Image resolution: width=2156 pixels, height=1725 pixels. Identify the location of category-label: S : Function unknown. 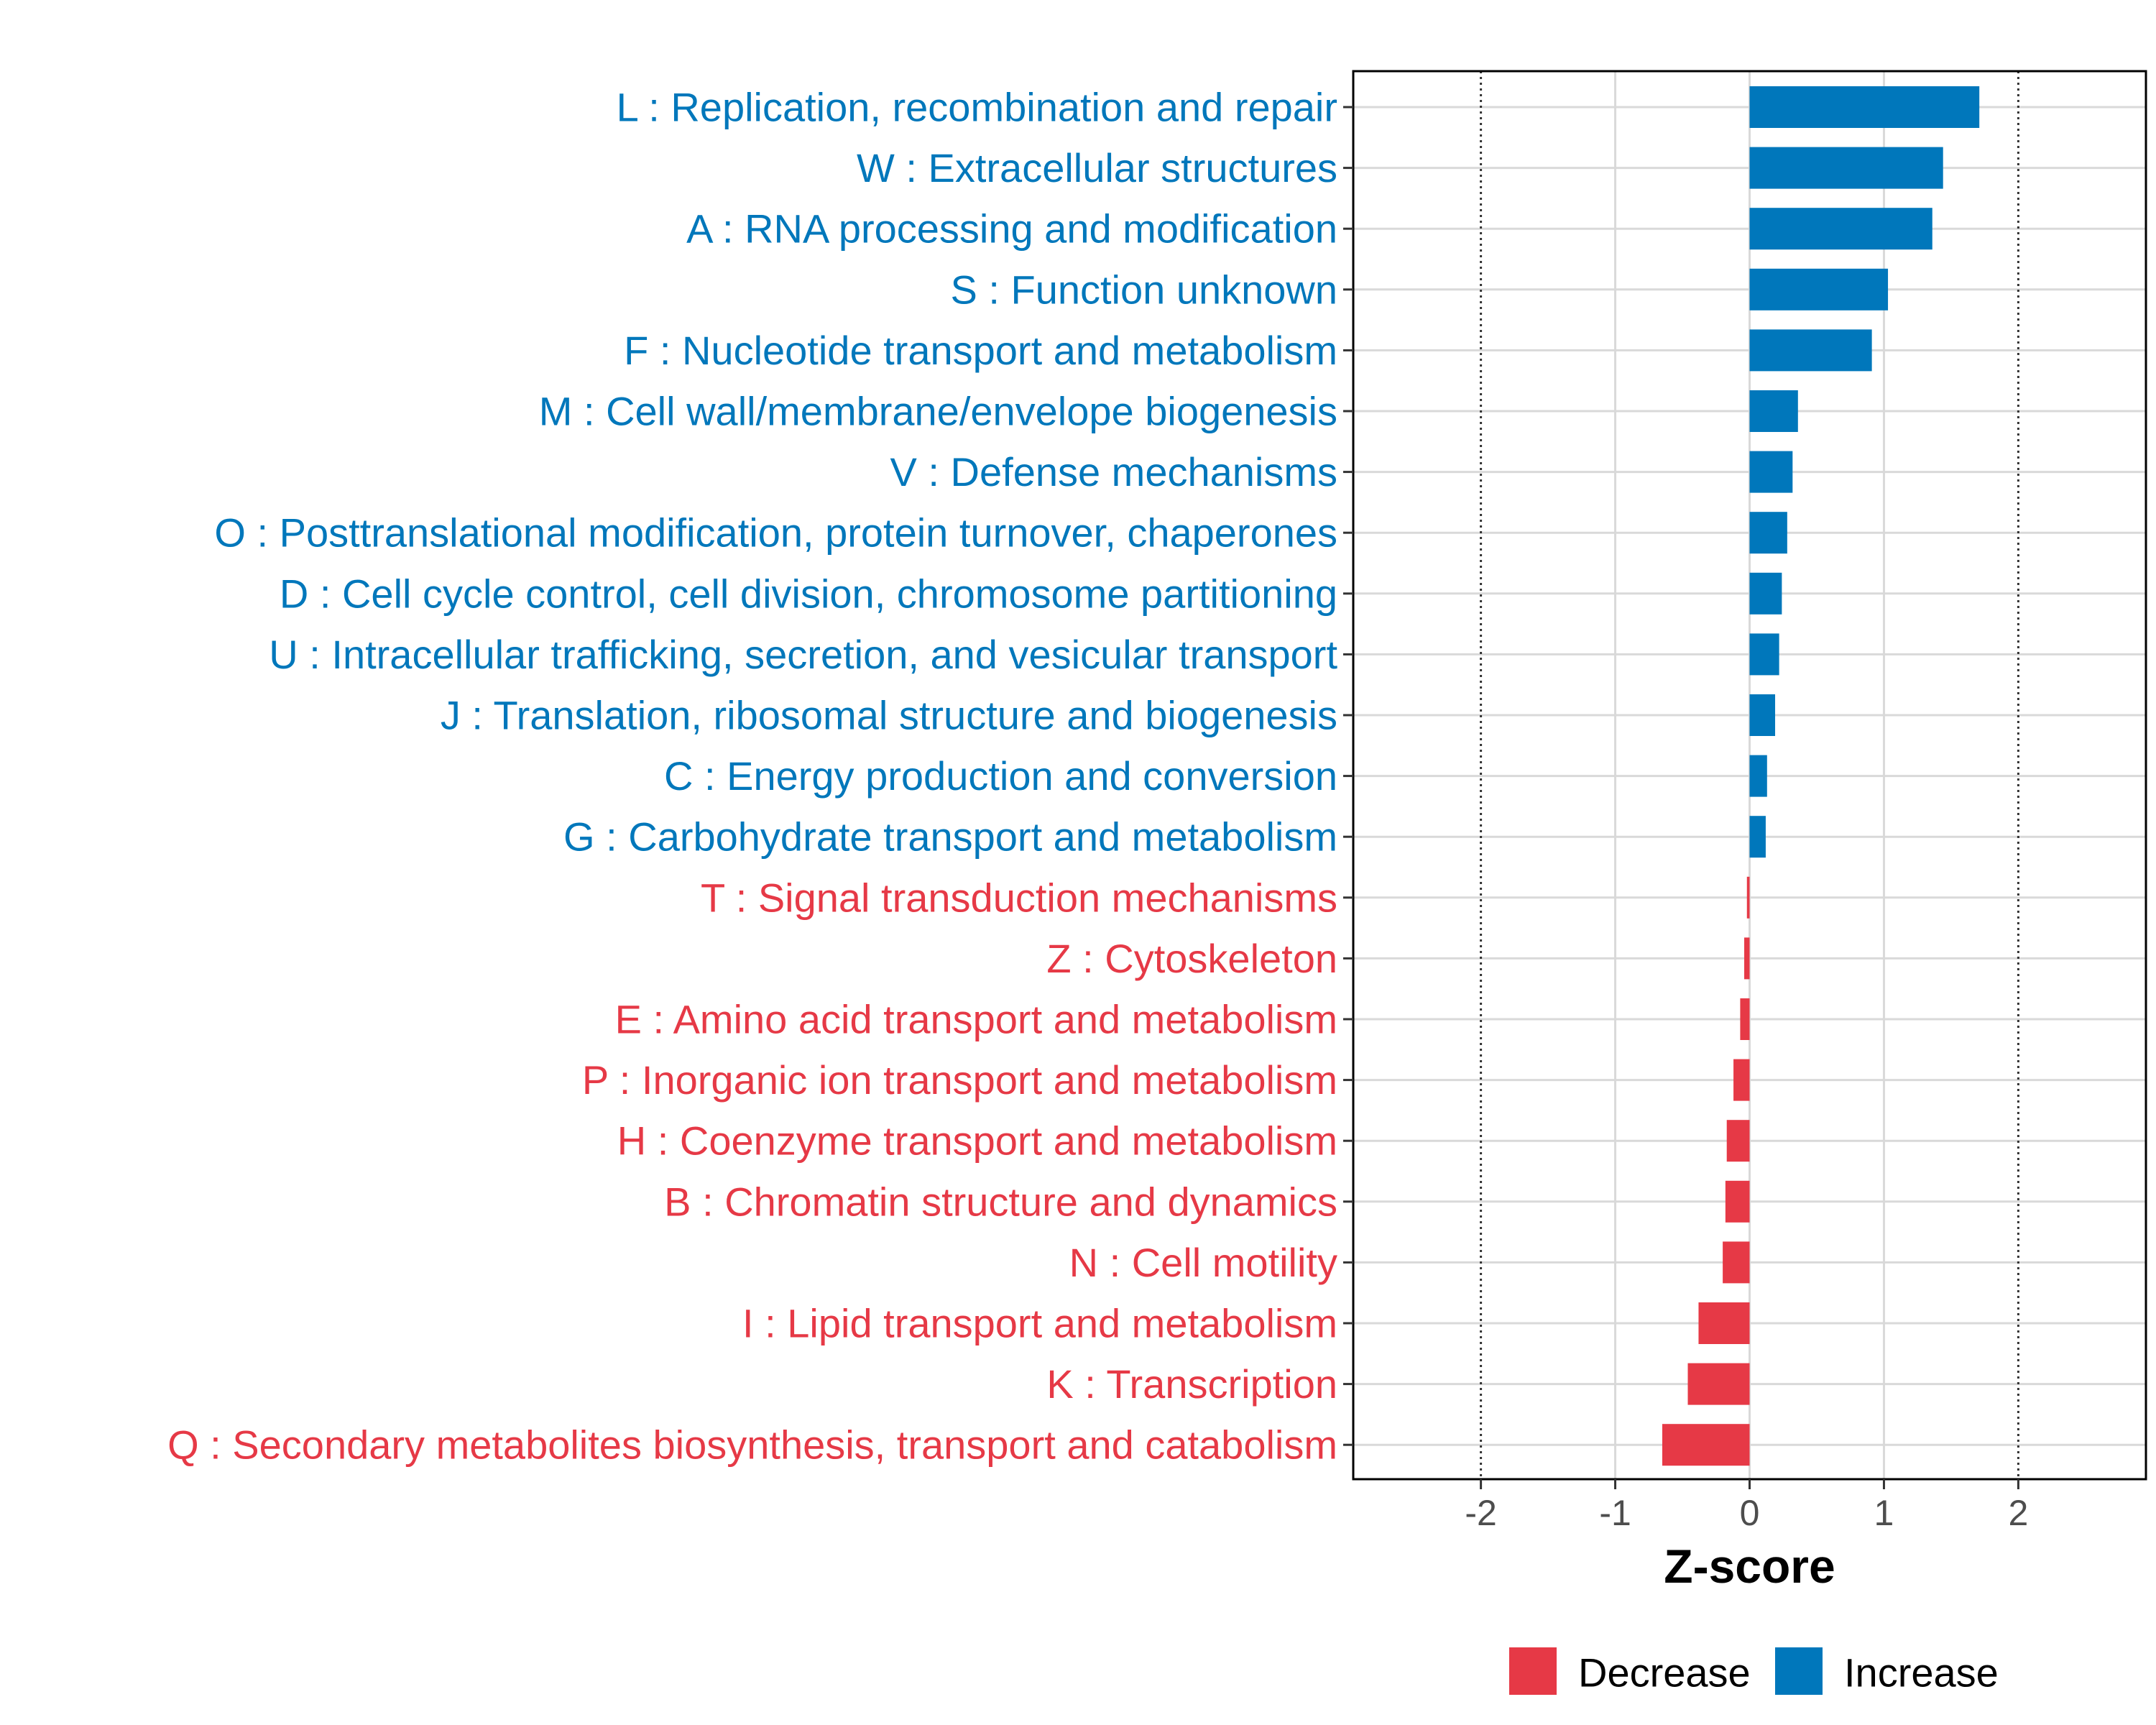
(1143, 289).